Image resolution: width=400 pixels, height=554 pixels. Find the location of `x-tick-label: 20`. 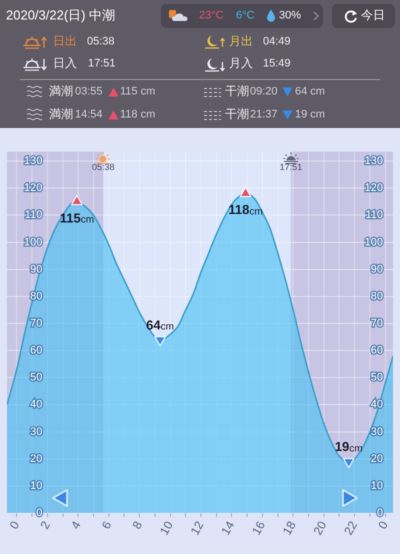

x-tick-label: 20 is located at coordinates (320, 528).